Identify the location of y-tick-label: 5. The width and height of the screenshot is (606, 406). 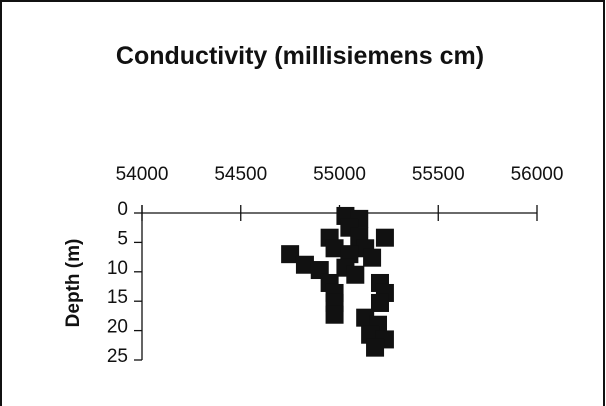
(122, 238).